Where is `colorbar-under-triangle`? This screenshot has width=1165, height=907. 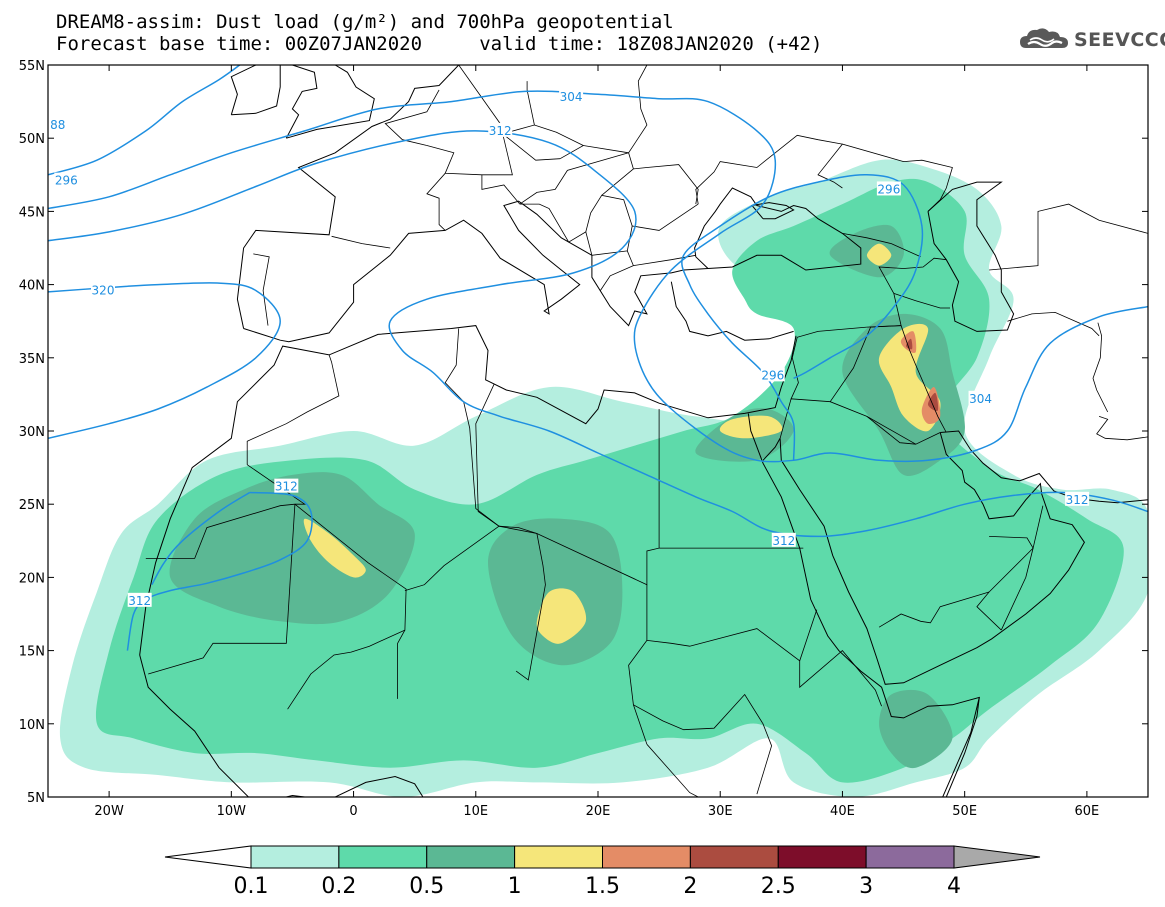
colorbar-under-triangle is located at coordinates (208, 857).